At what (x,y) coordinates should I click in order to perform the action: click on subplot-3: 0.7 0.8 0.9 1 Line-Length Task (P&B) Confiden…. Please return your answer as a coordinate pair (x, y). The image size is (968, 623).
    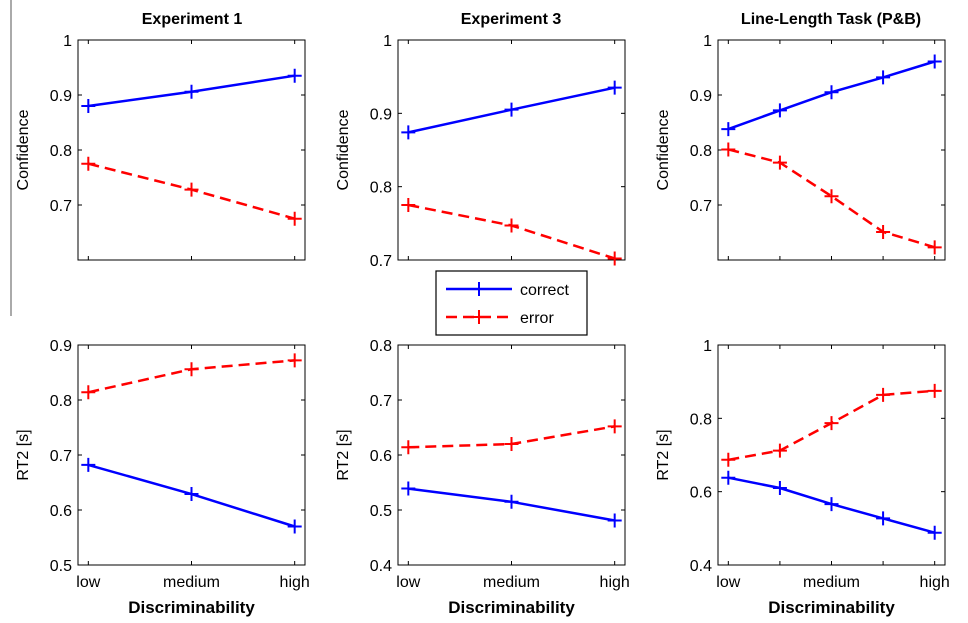
    Looking at the image, I should click on (800, 136).